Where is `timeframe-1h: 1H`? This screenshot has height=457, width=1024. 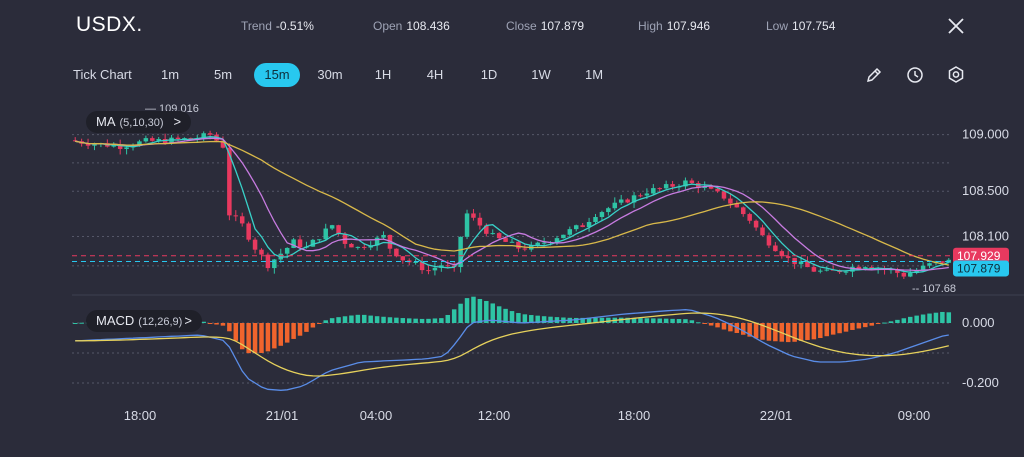 timeframe-1h: 1H is located at coordinates (383, 74).